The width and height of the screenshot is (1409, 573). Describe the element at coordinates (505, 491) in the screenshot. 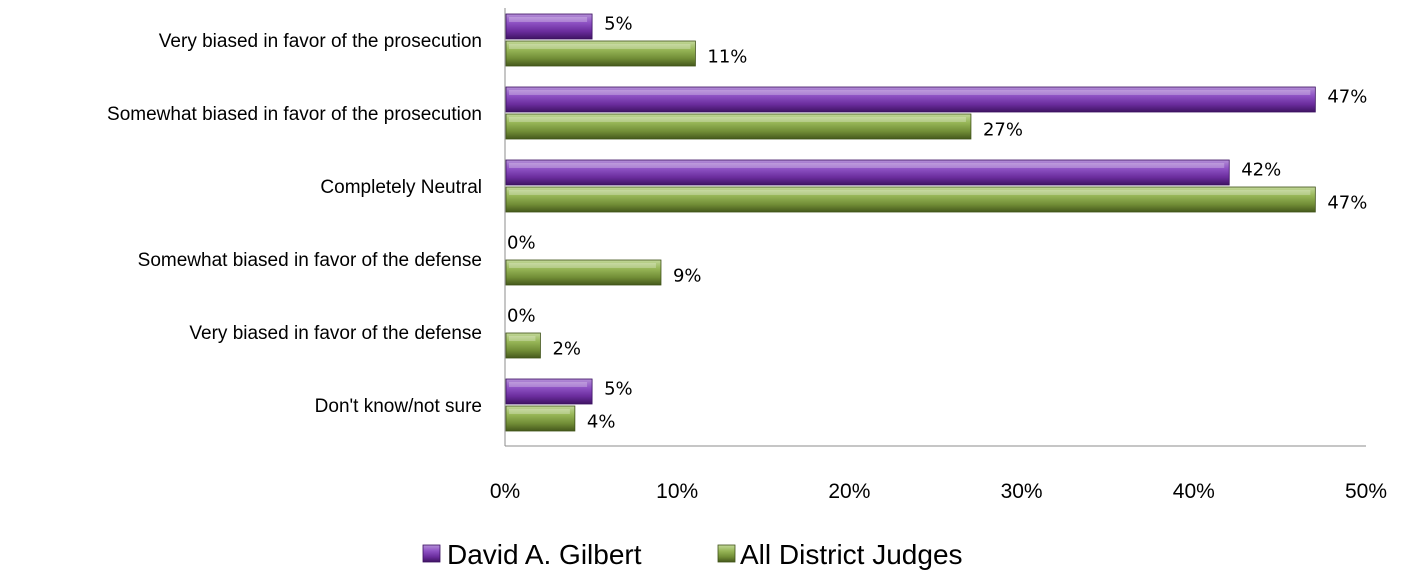

I see `x-tick-label: 0%` at that location.